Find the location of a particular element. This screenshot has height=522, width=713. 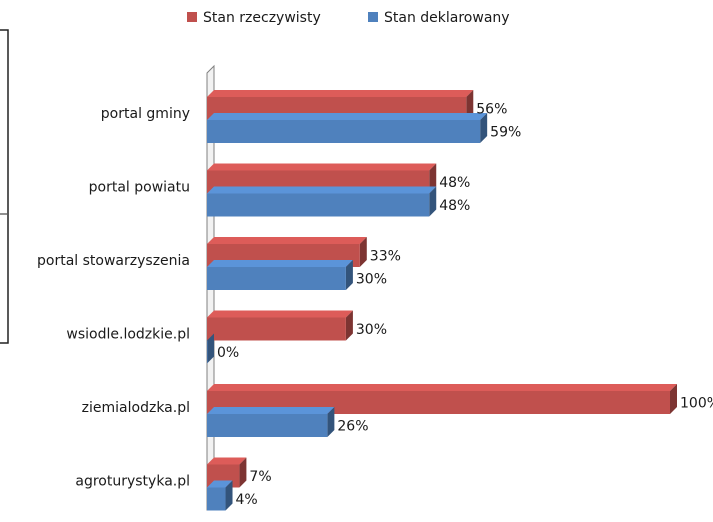

data-label: 4% is located at coordinates (247, 500).